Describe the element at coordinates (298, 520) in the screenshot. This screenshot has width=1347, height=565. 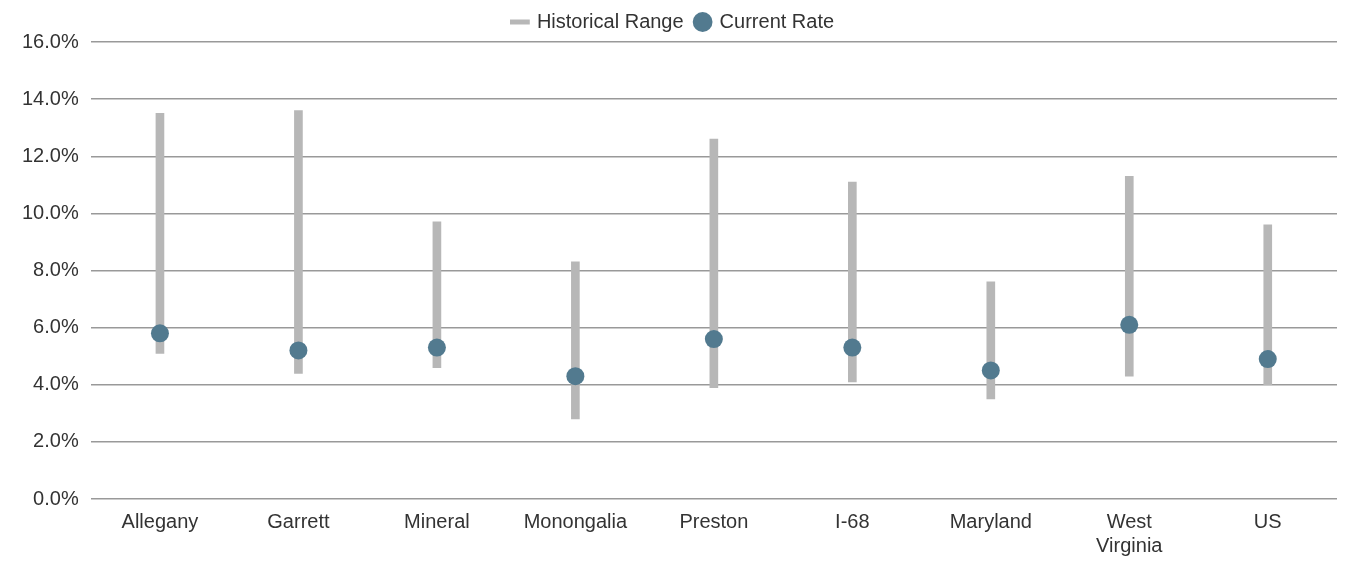
I see `x-tick-label: Garrett` at that location.